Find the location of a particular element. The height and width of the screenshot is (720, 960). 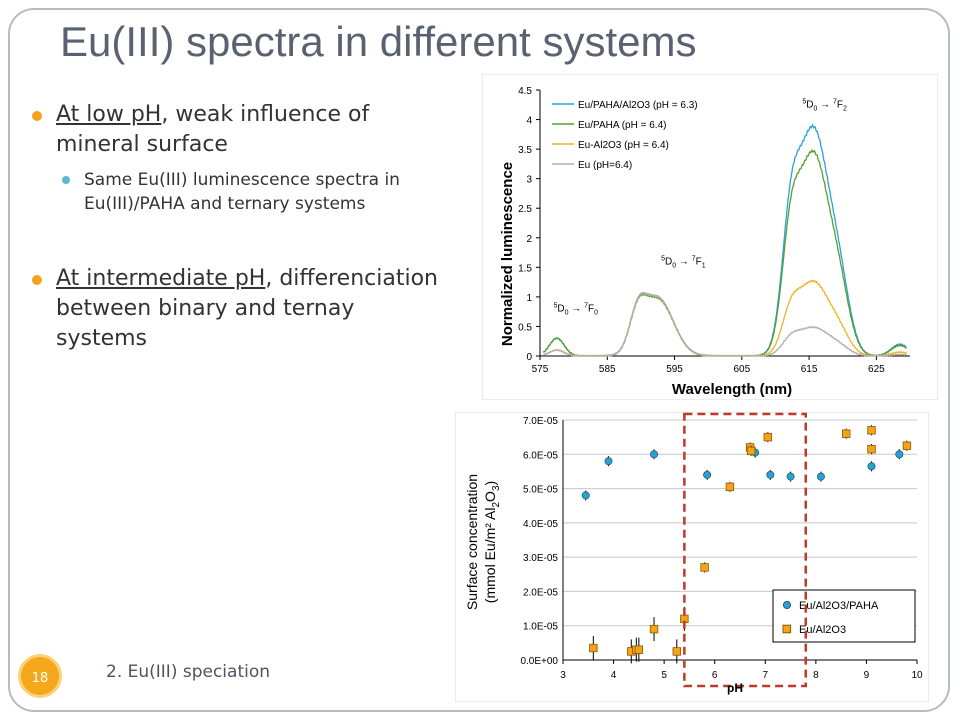

spectra-x-tick-label: 595 is located at coordinates (674, 369).